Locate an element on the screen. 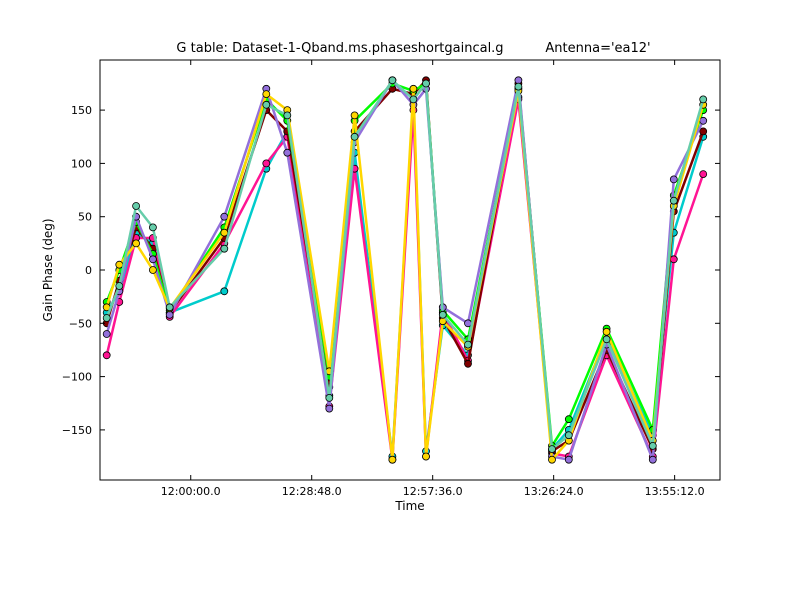 The height and width of the screenshot is (600, 800). x-tick-label: 12:57:36.0 is located at coordinates (433, 491).